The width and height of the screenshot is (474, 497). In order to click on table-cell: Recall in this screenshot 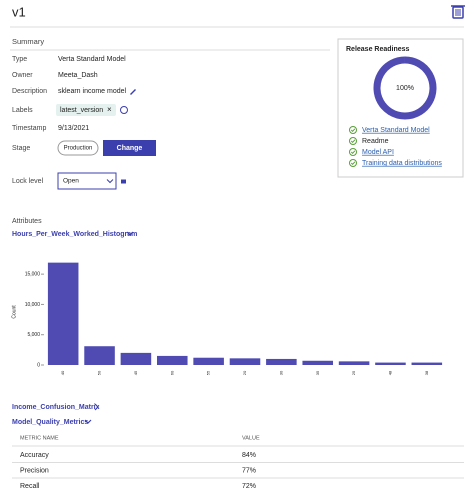, I will do `click(30, 486)`.